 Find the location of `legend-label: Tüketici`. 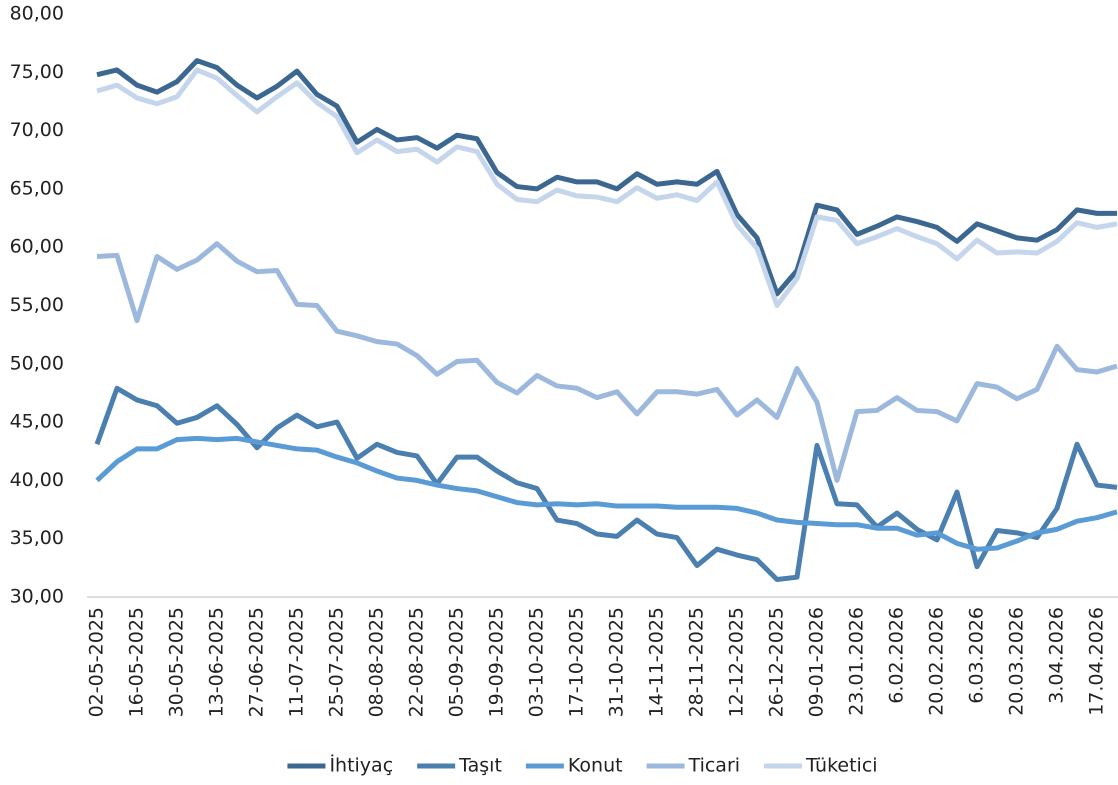

legend-label: Tüketici is located at coordinates (841, 766).